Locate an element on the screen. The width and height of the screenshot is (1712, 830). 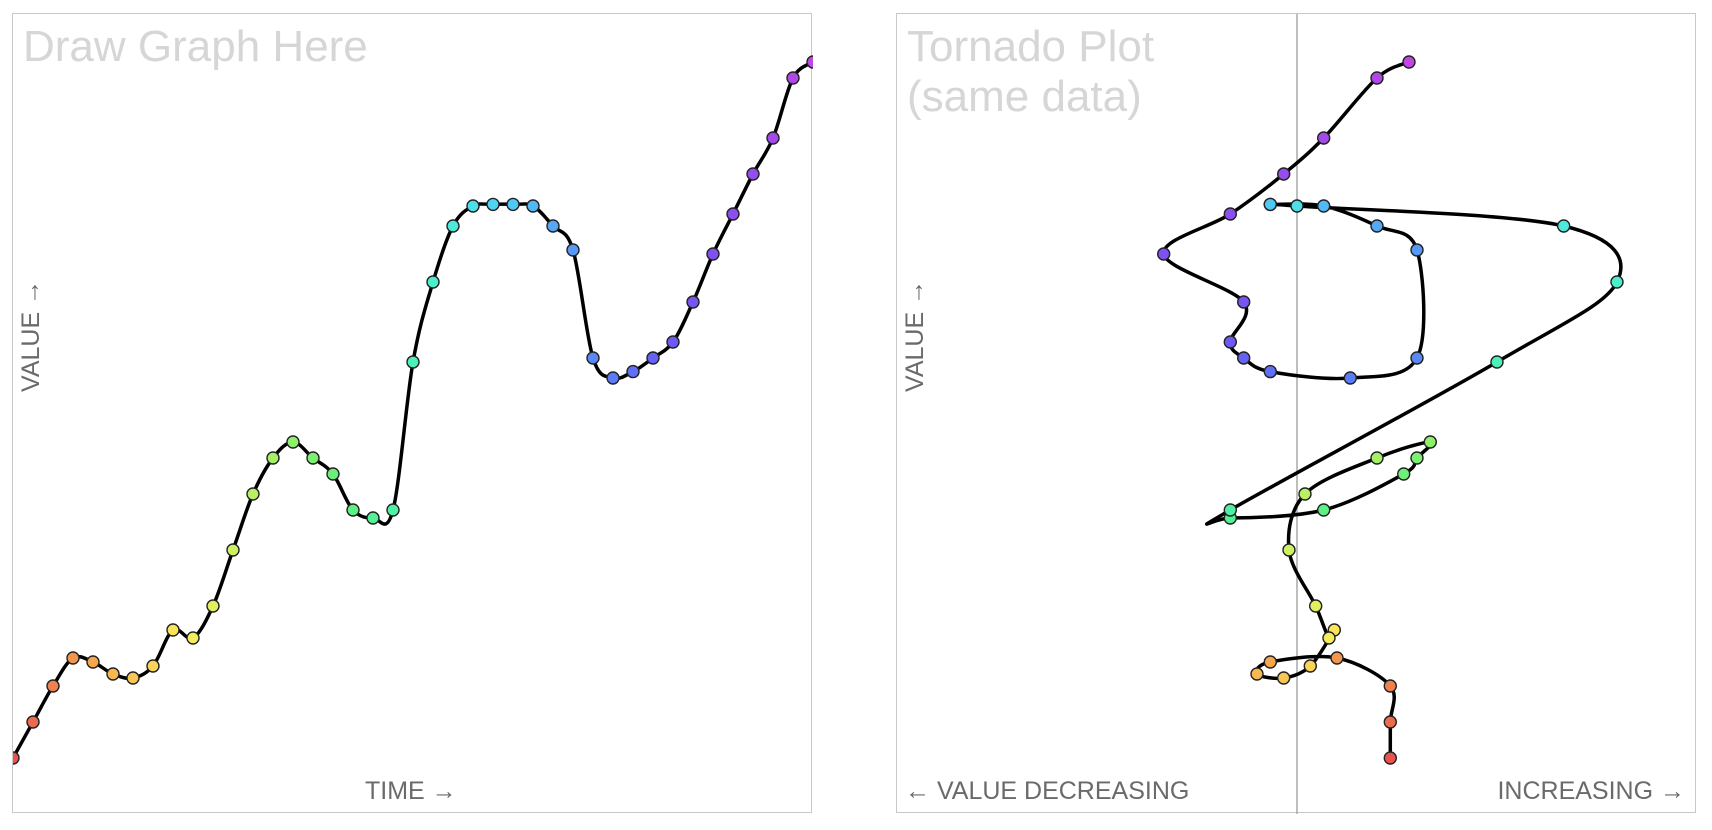
right-y-axis-label: VALUE → is located at coordinates (915, 335).